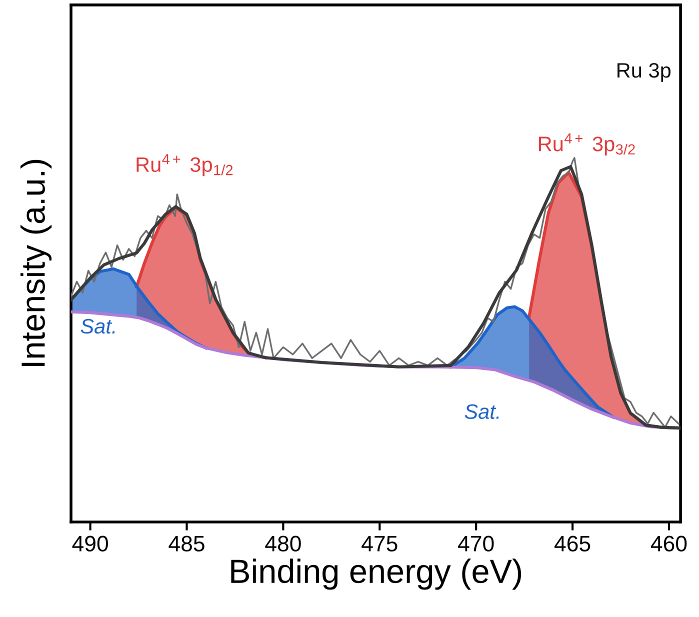  I want to click on text: Ru$^{4+}$ 3p$_{3/2}$, so click(587, 144).